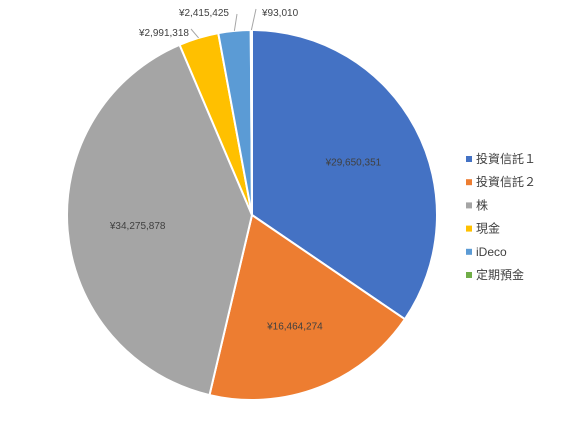  I want to click on legend-label-0: 投資信託１, so click(506, 158).